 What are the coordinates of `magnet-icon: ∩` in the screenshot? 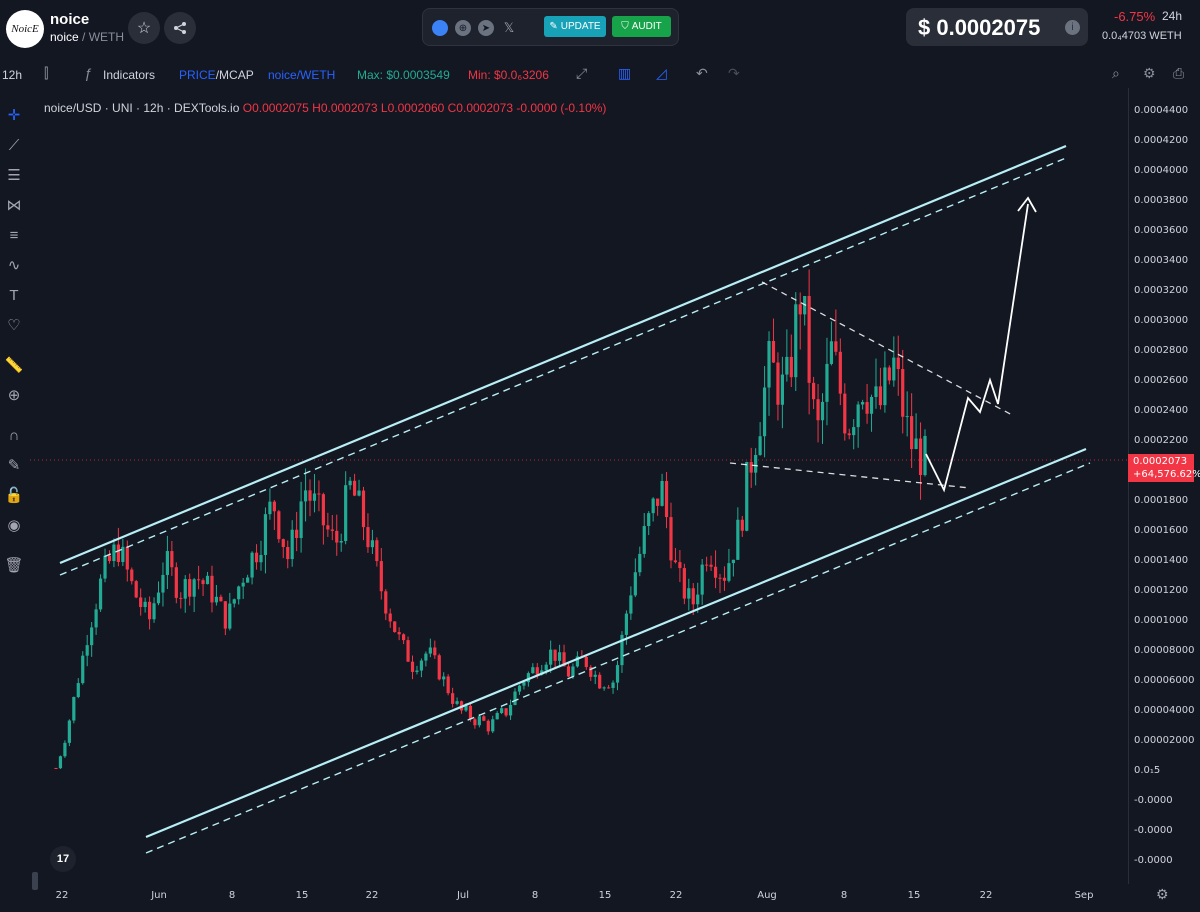 It's located at (14, 435).